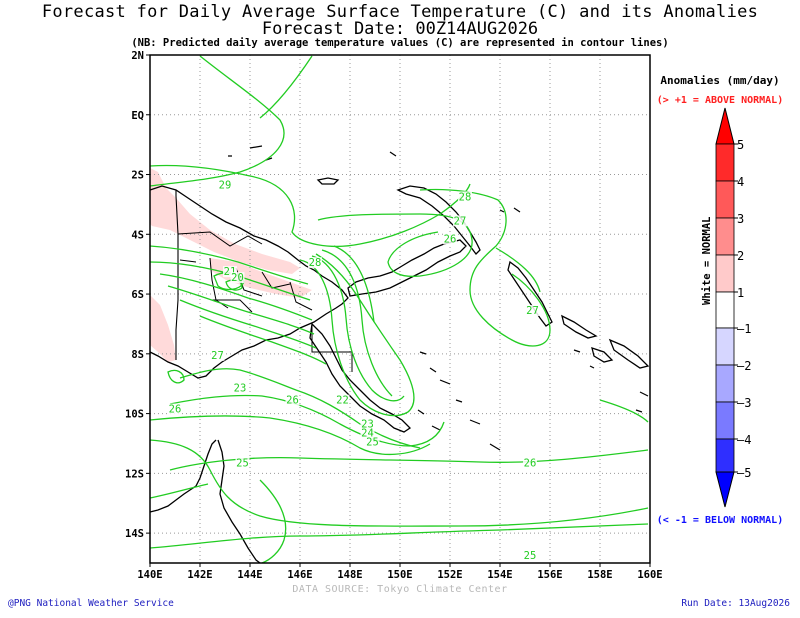 The image size is (800, 618). What do you see at coordinates (449, 575) in the screenshot?
I see `lon-tick-label: 152E` at bounding box center [449, 575].